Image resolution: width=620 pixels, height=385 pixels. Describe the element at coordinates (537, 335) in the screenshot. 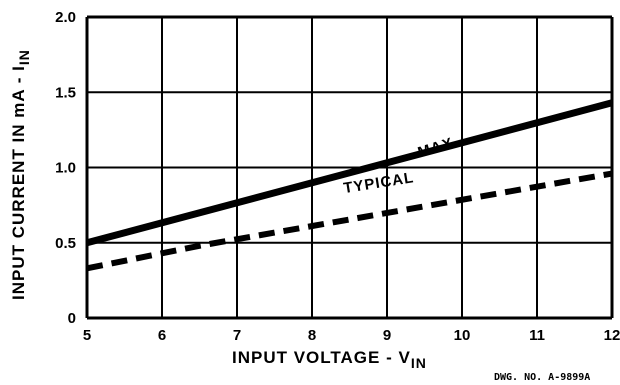

I see `x-tick-label: 11` at that location.